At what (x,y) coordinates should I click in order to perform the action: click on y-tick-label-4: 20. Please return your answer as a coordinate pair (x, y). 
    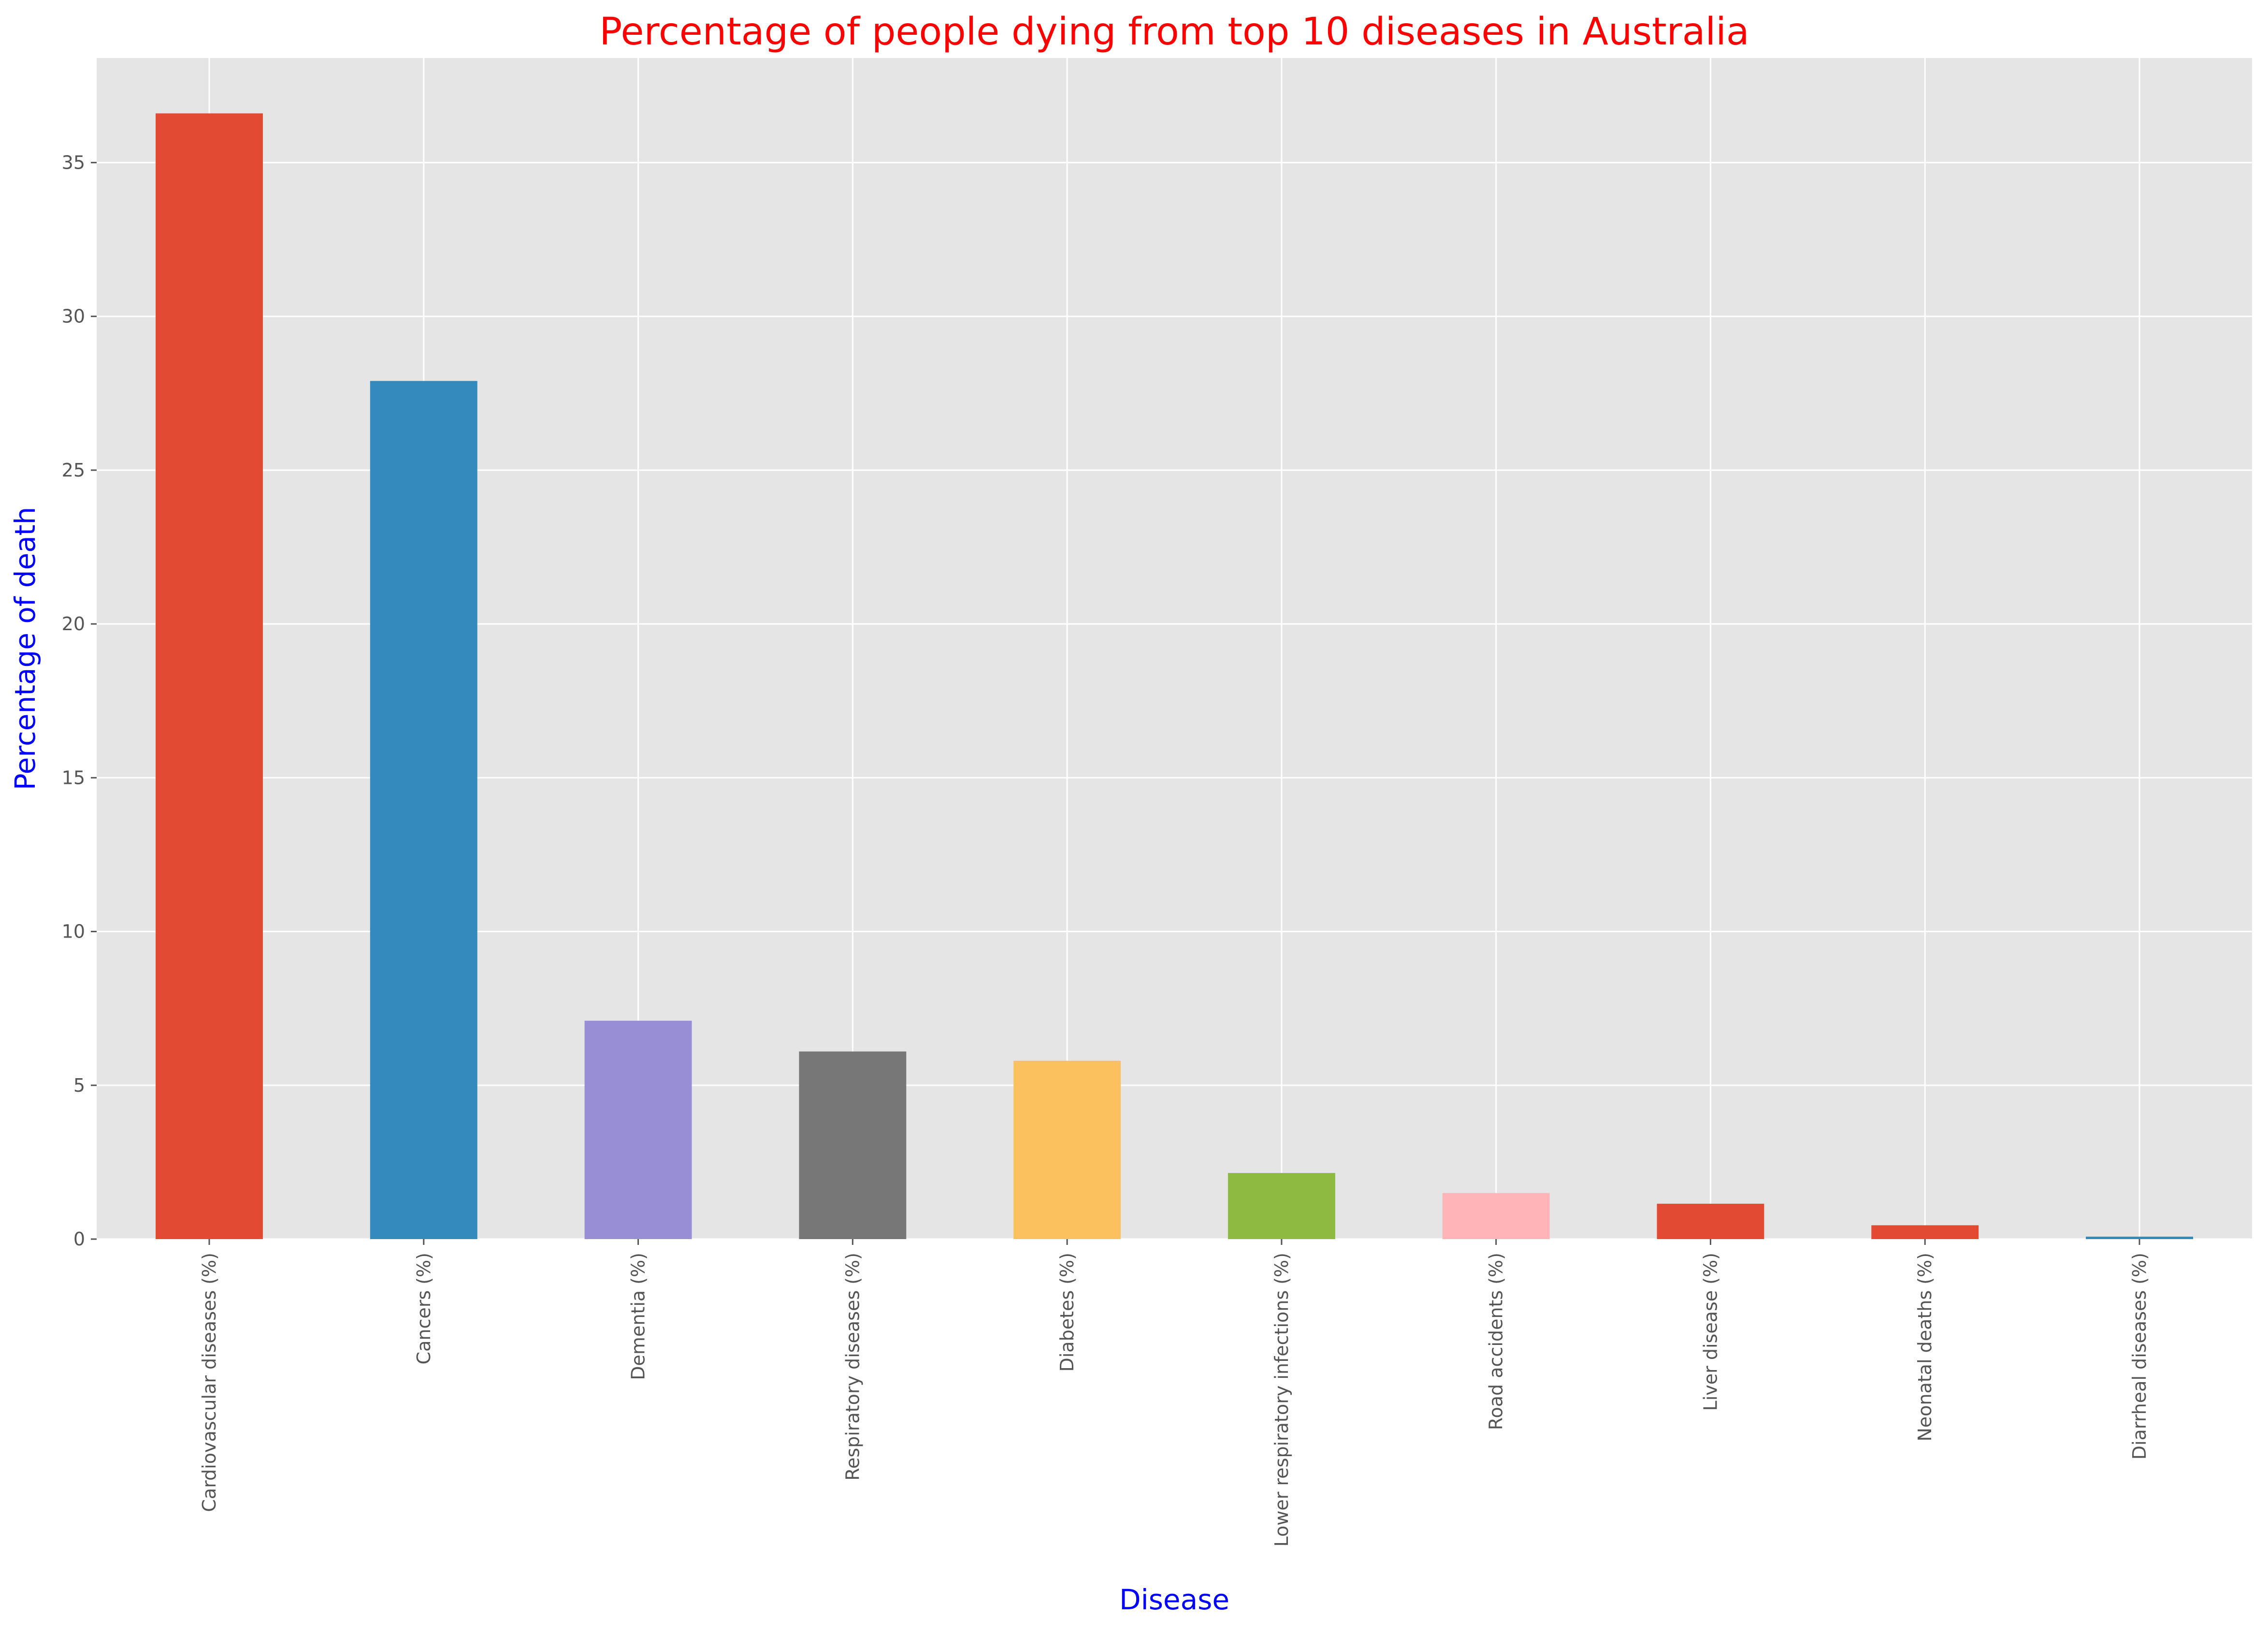
    Looking at the image, I should click on (73, 624).